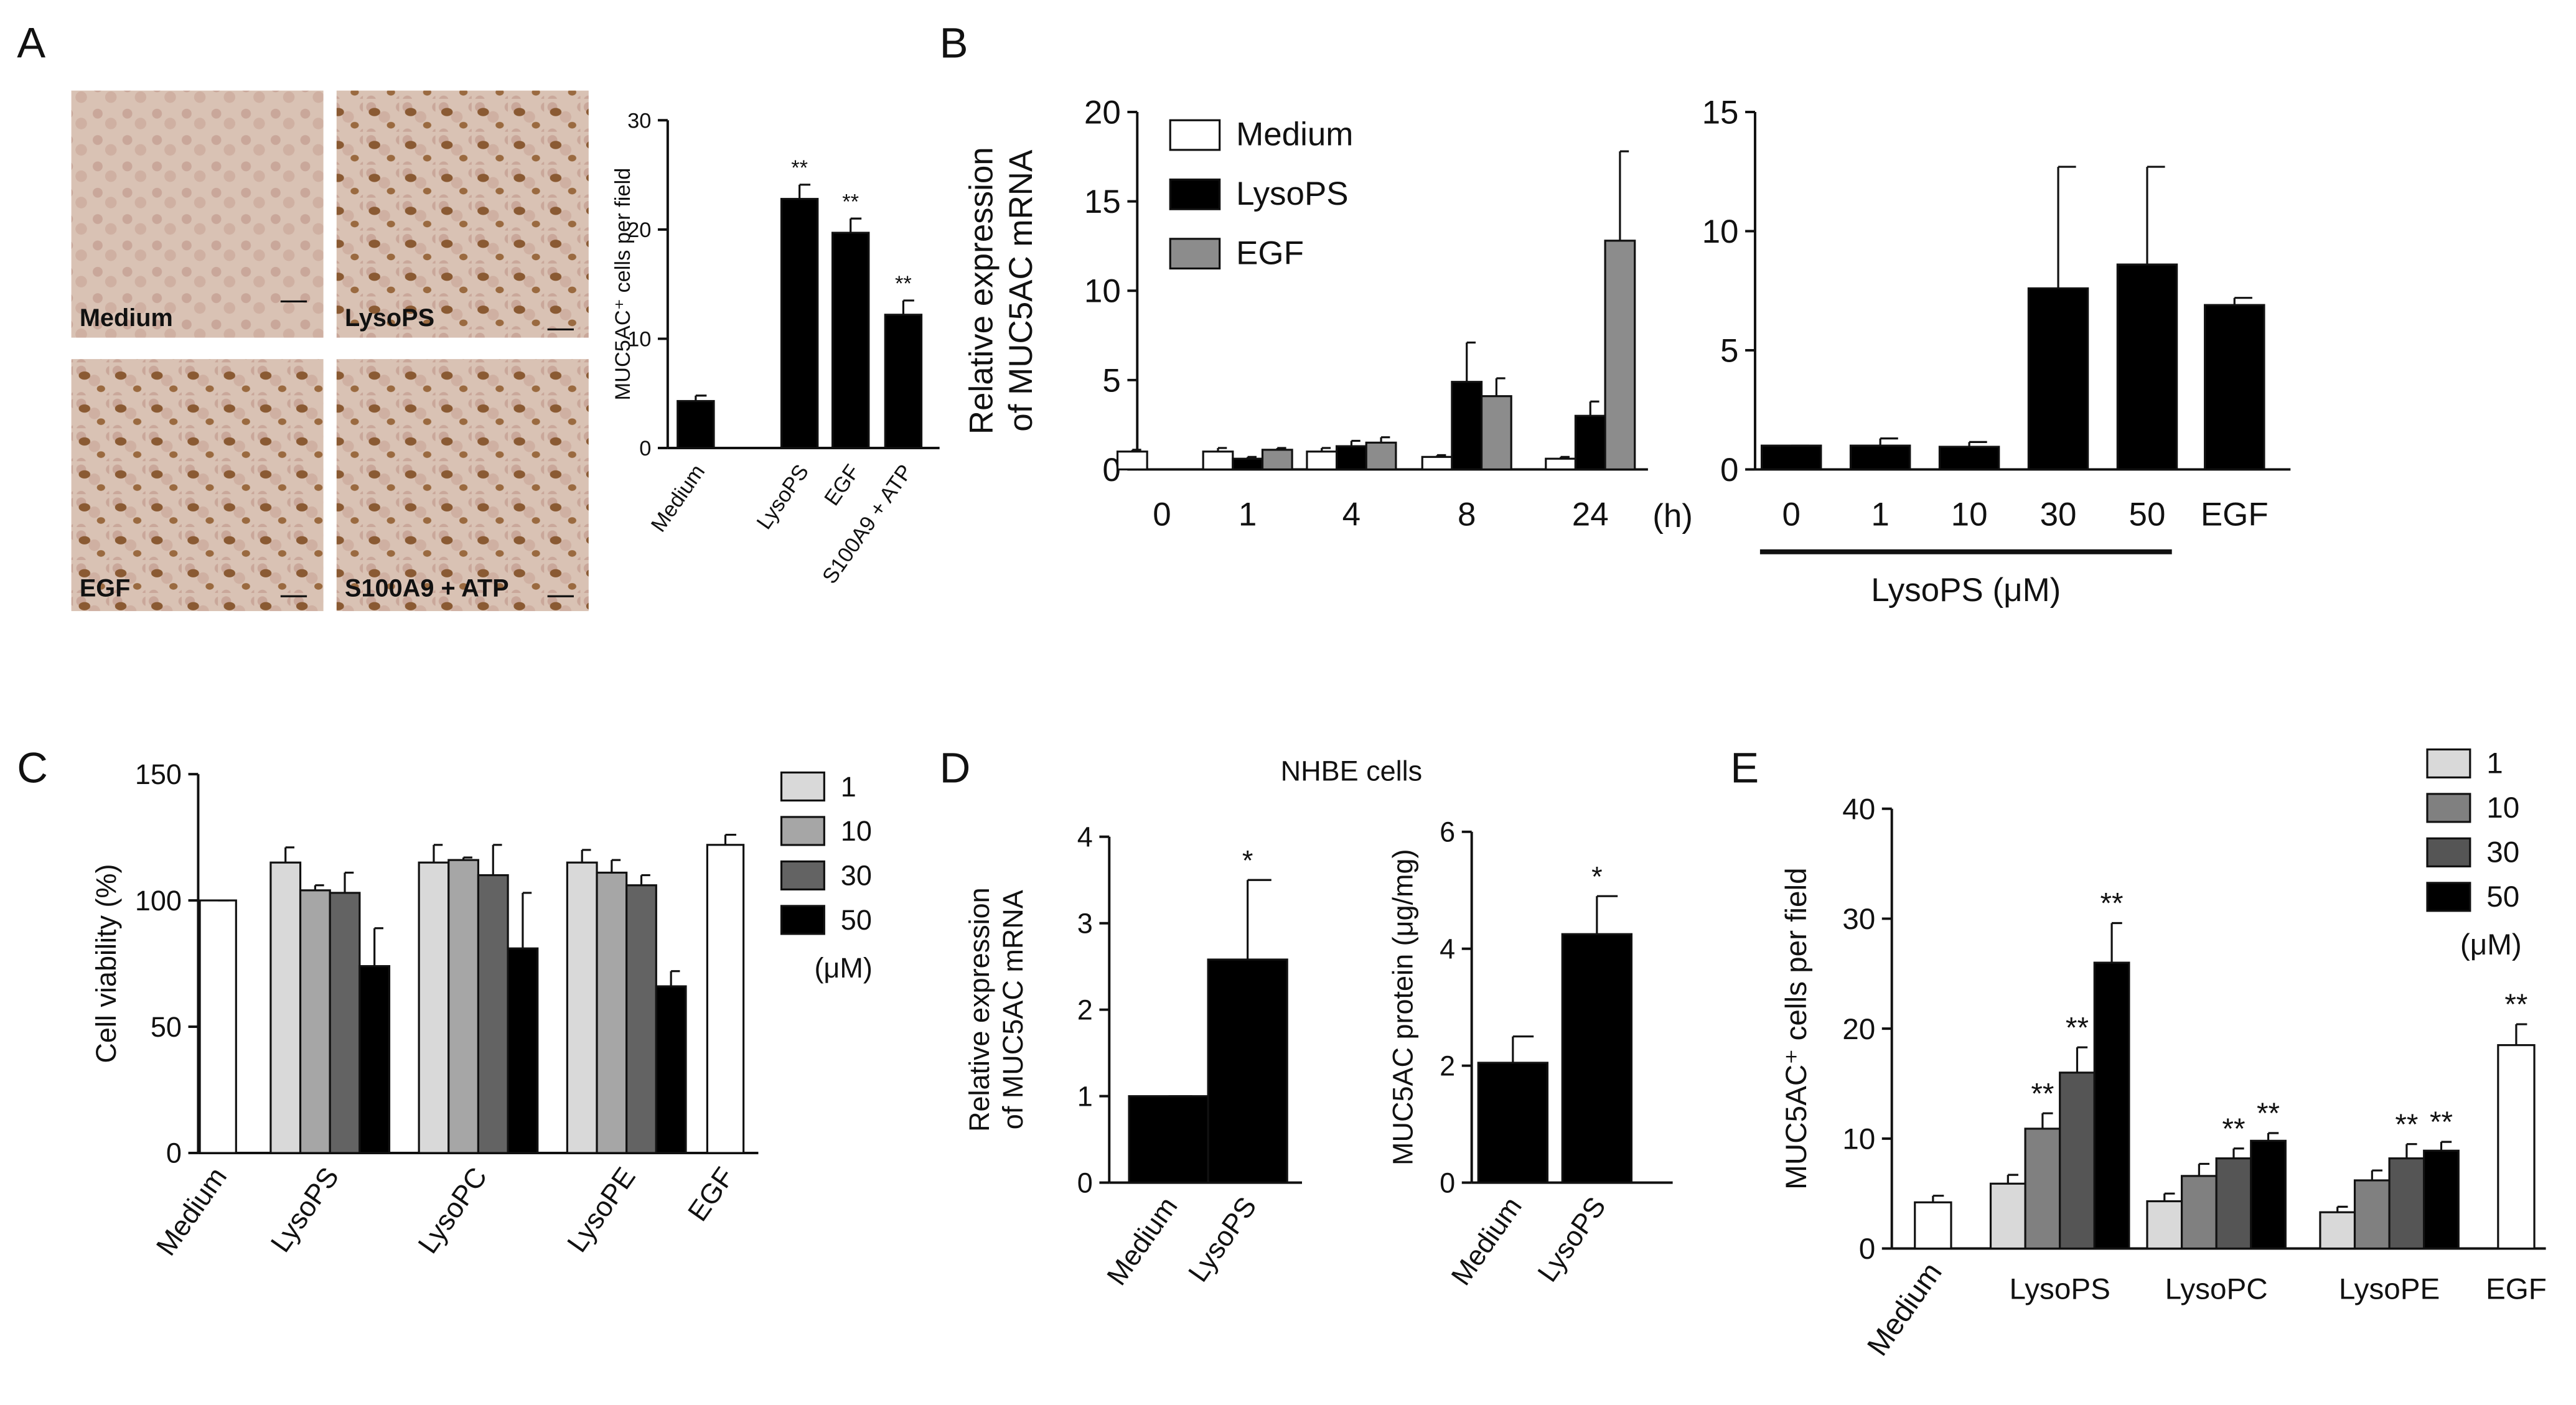 Image resolution: width=2576 pixels, height=1405 pixels. Describe the element at coordinates (1402, 1007) in the screenshot. I see `y-axis-label: MUC5AC protein (μg/mg)` at that location.